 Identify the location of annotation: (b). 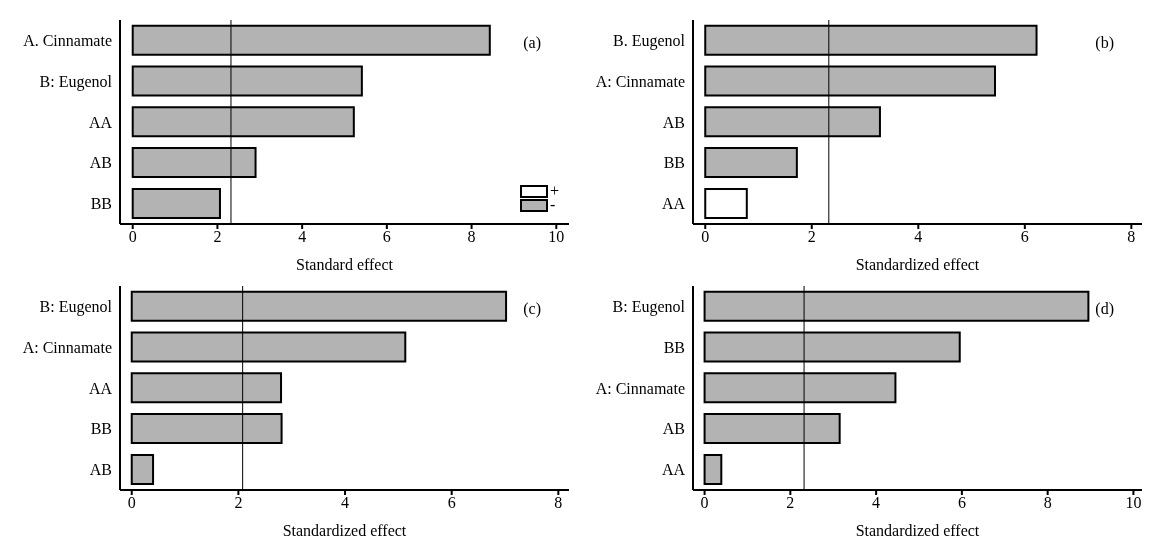
(1104, 43).